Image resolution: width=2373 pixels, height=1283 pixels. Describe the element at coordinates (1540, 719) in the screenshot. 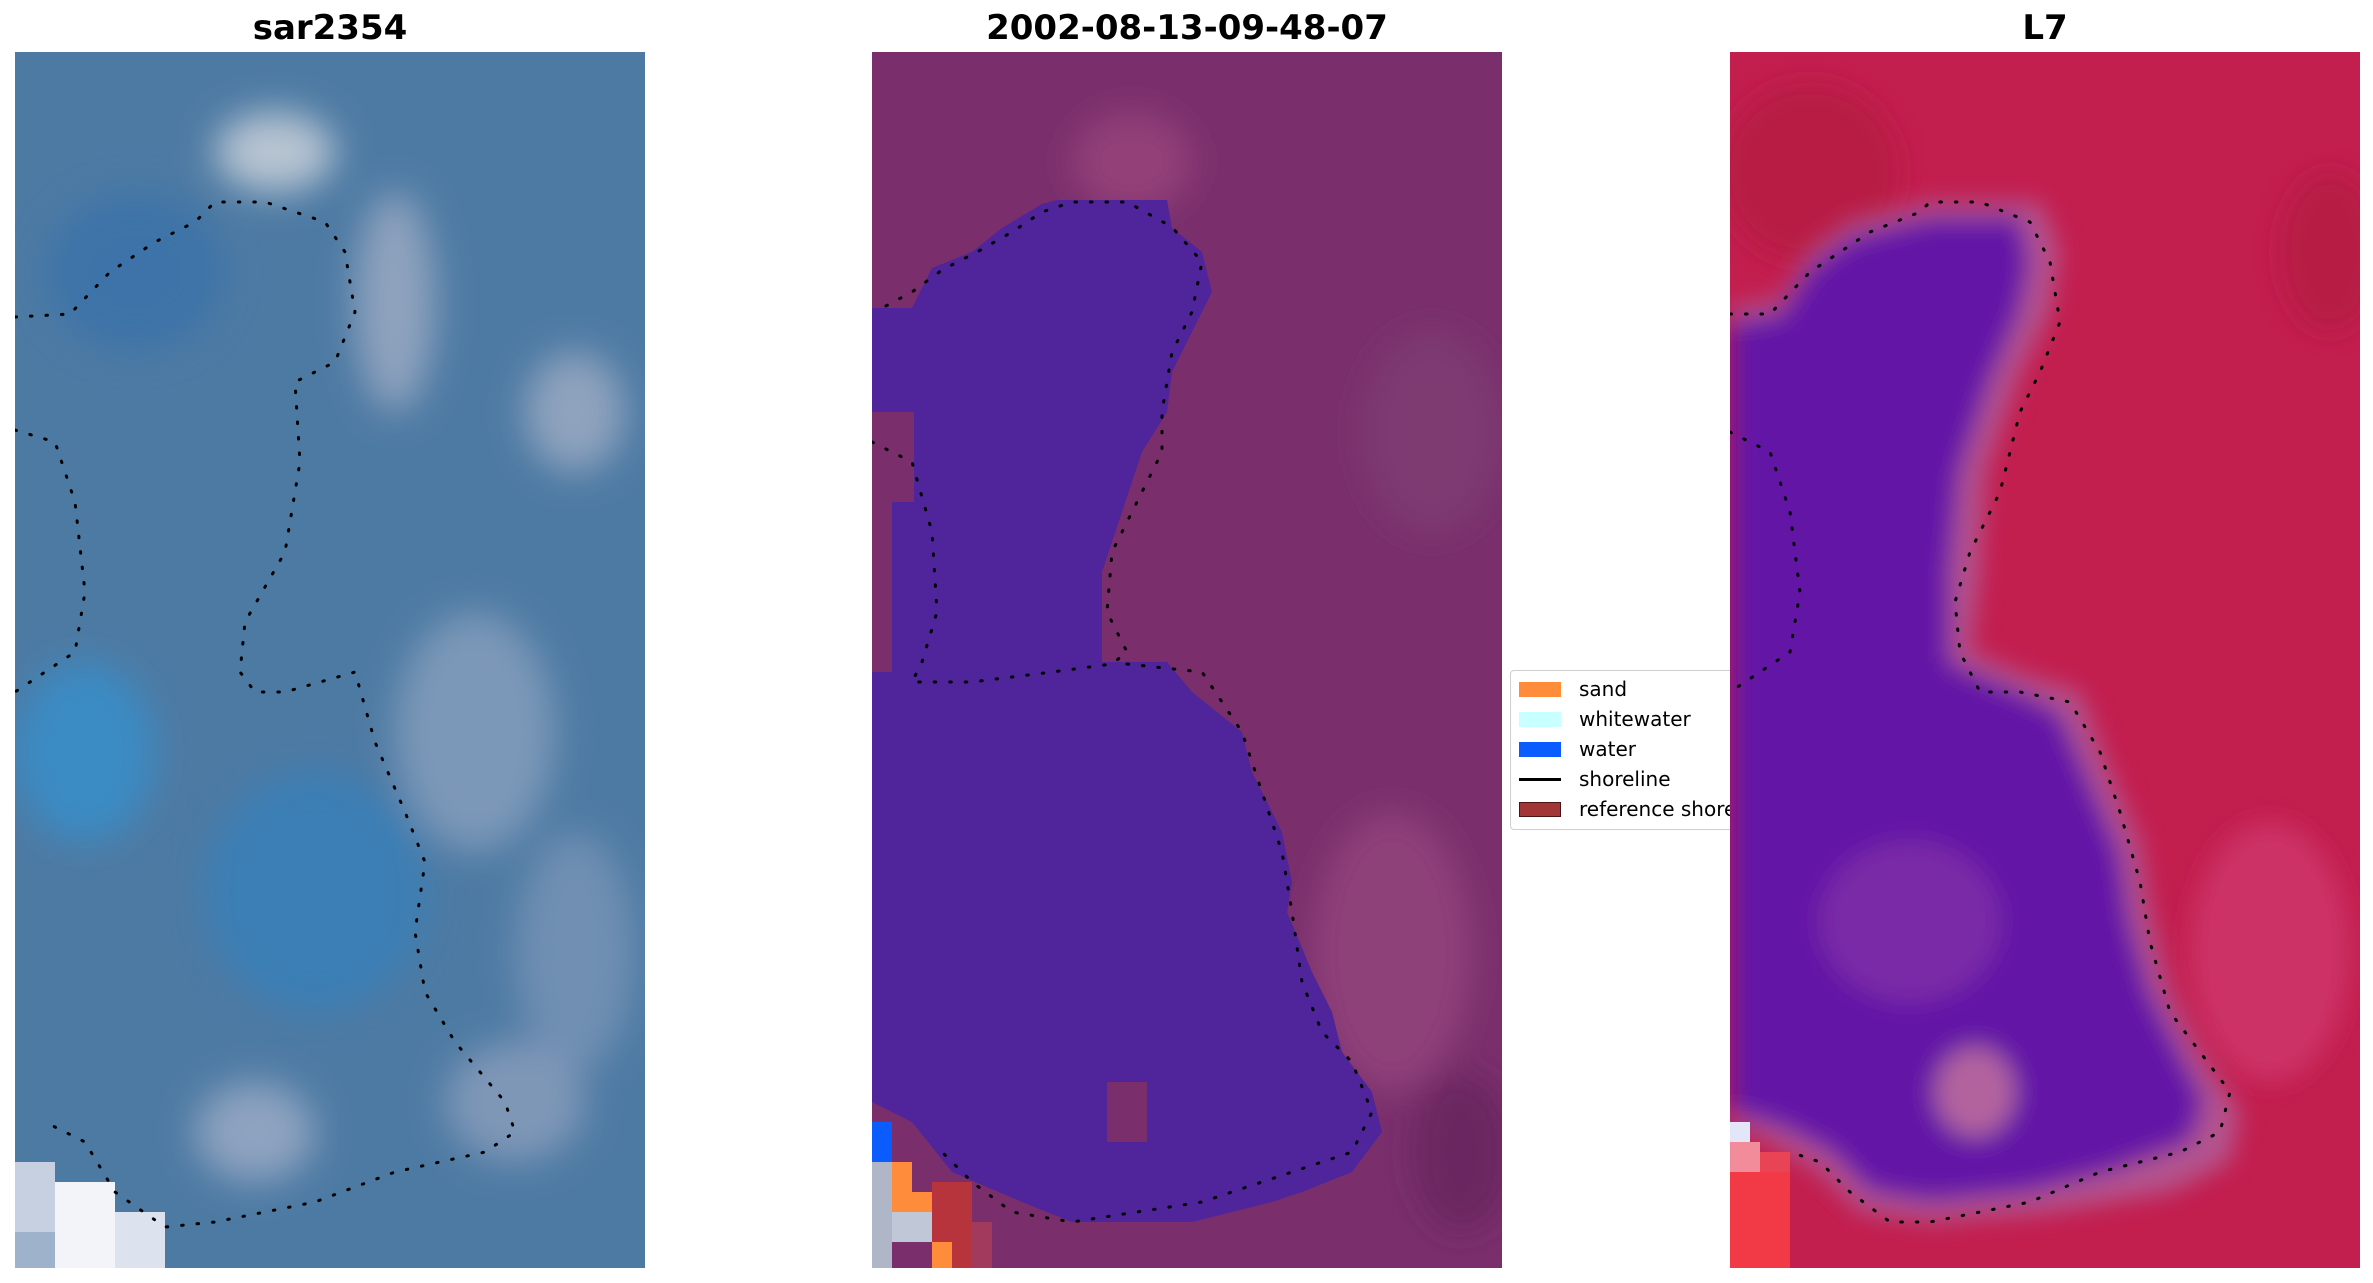

I see `whitewater-swatch` at that location.